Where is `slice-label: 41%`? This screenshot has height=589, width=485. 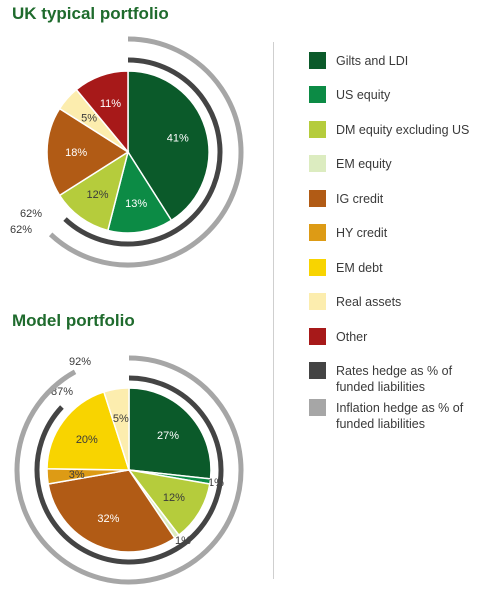
slice-label: 41% is located at coordinates (178, 139).